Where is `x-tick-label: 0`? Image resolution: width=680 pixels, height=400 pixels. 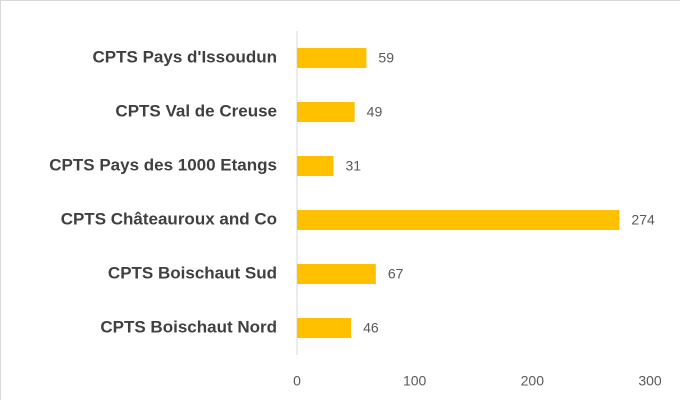 x-tick-label: 0 is located at coordinates (297, 381).